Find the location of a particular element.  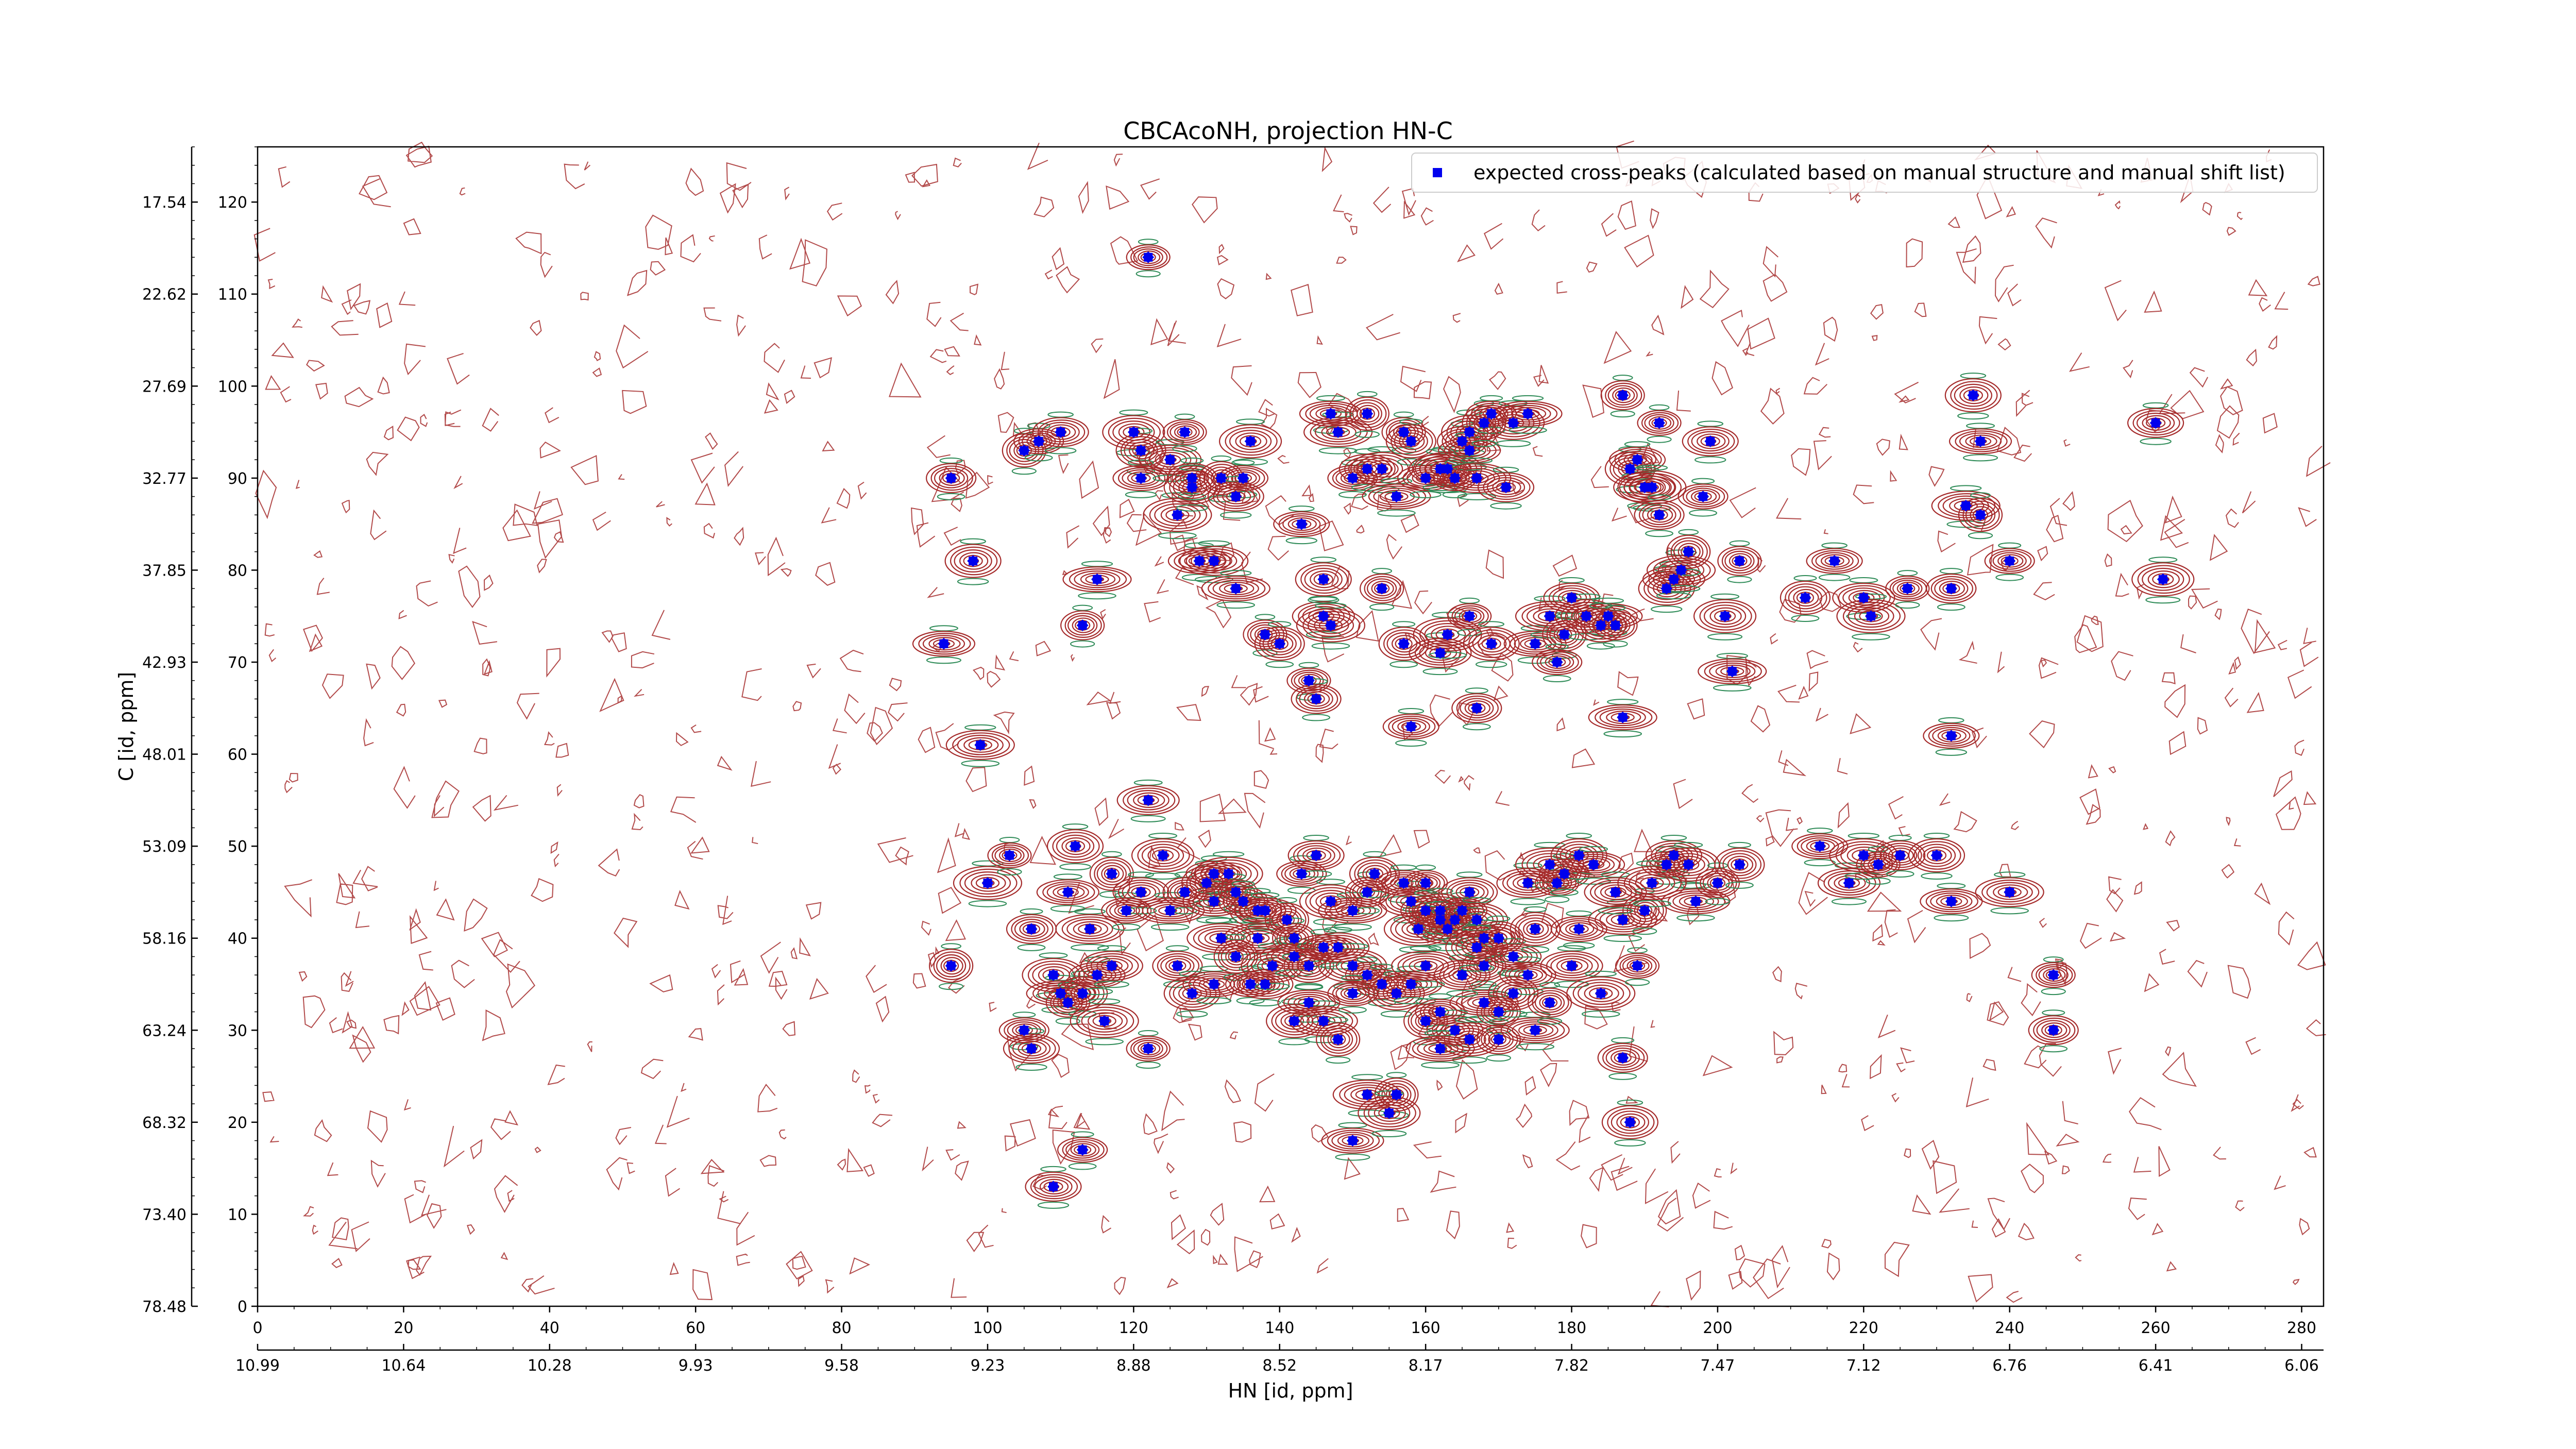

y-tick-label: 0 is located at coordinates (242, 1307).